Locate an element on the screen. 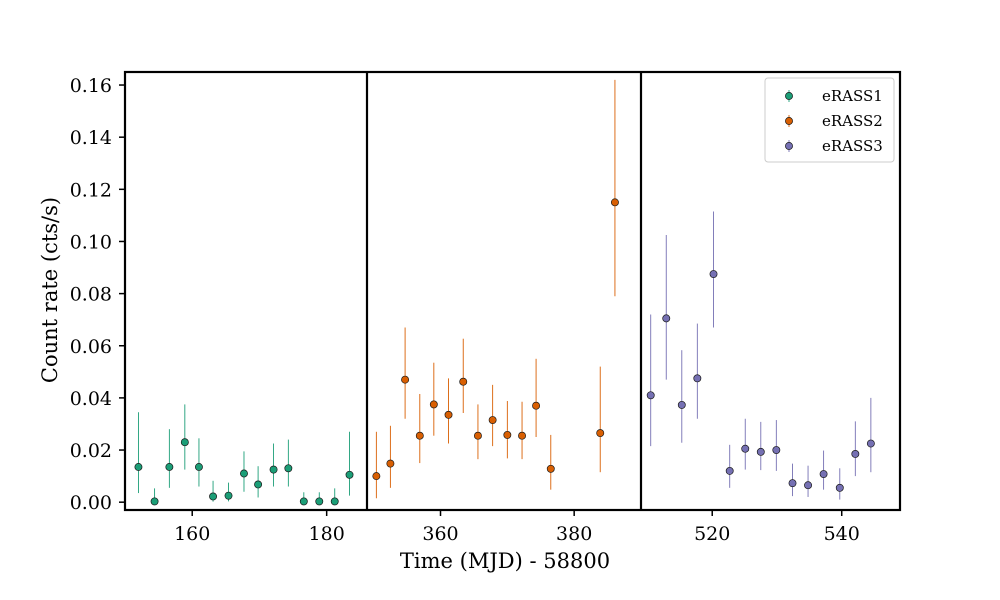 This screenshot has width=1000, height=600. legend-box is located at coordinates (829, 120).